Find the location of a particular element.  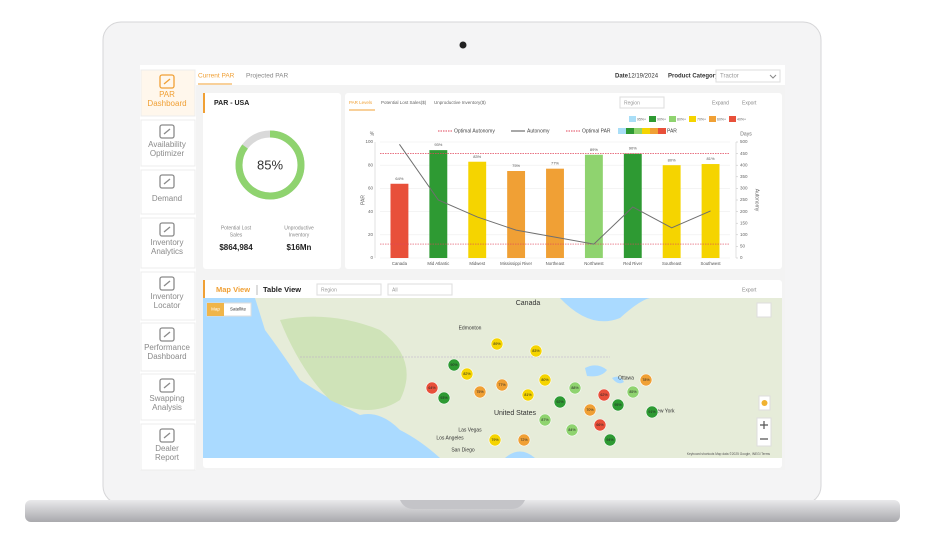

sidebar-label: Analytics is located at coordinates (167, 251).